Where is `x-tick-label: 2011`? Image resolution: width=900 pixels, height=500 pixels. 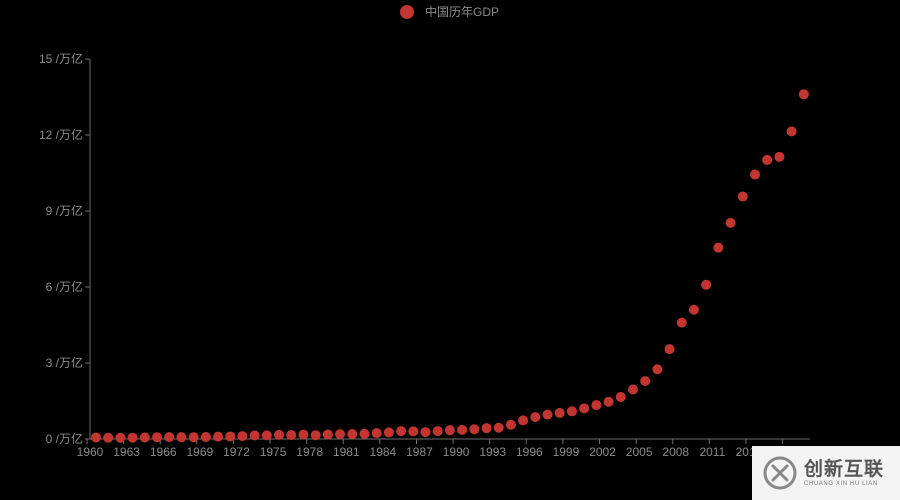 x-tick-label: 2011 is located at coordinates (712, 452).